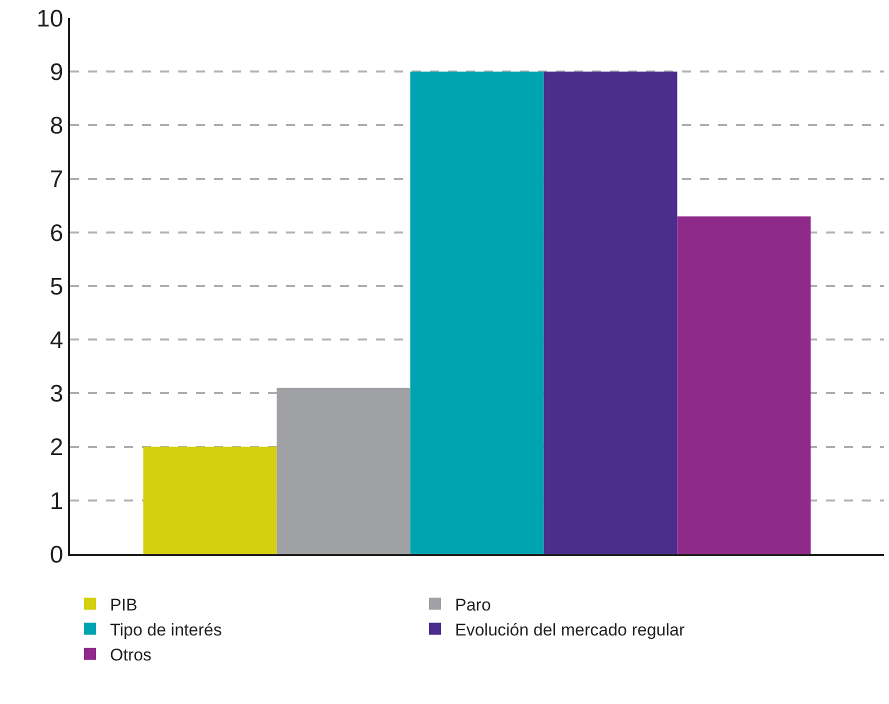  What do you see at coordinates (57, 286) in the screenshot?
I see `y-tick-label: 5` at bounding box center [57, 286].